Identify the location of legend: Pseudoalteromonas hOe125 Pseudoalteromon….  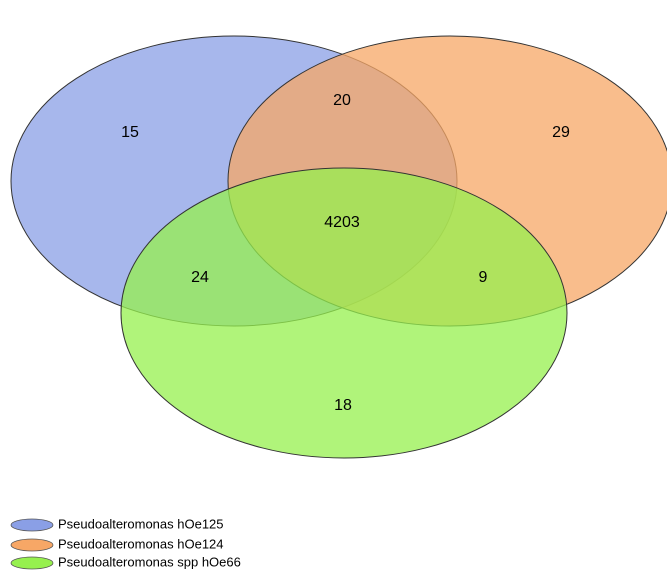
(125, 543).